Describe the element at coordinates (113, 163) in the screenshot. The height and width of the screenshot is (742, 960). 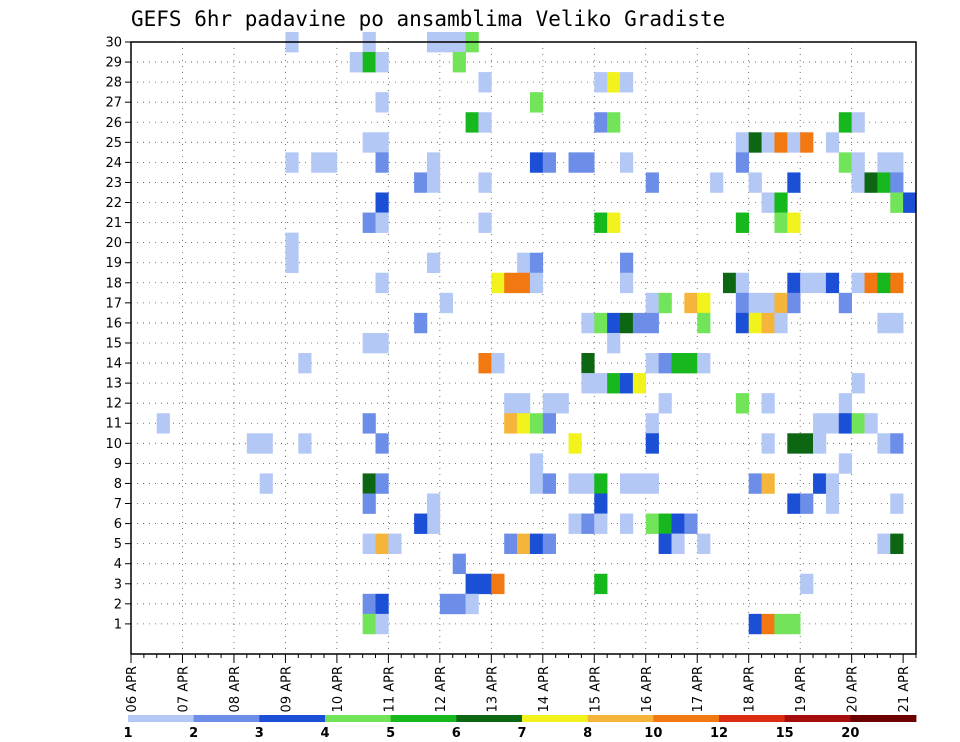
I see `y-tick-label: 24` at that location.